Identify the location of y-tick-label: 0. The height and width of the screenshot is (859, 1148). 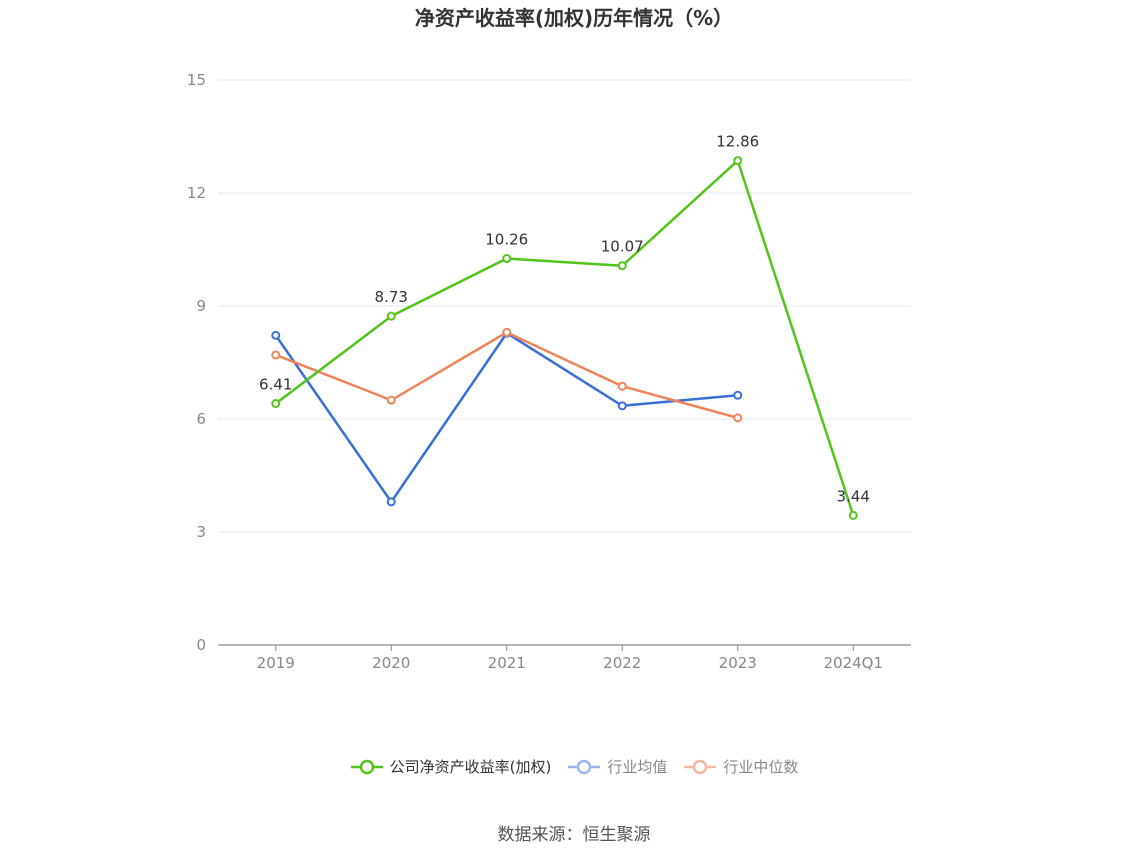
(201, 645).